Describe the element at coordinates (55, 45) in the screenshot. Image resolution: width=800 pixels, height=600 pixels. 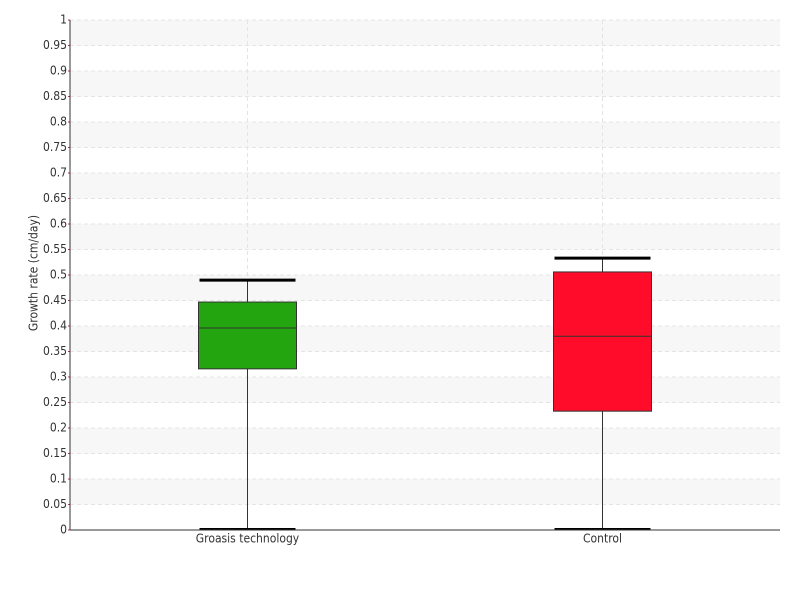
I see `y-tick-label: 0.95` at that location.